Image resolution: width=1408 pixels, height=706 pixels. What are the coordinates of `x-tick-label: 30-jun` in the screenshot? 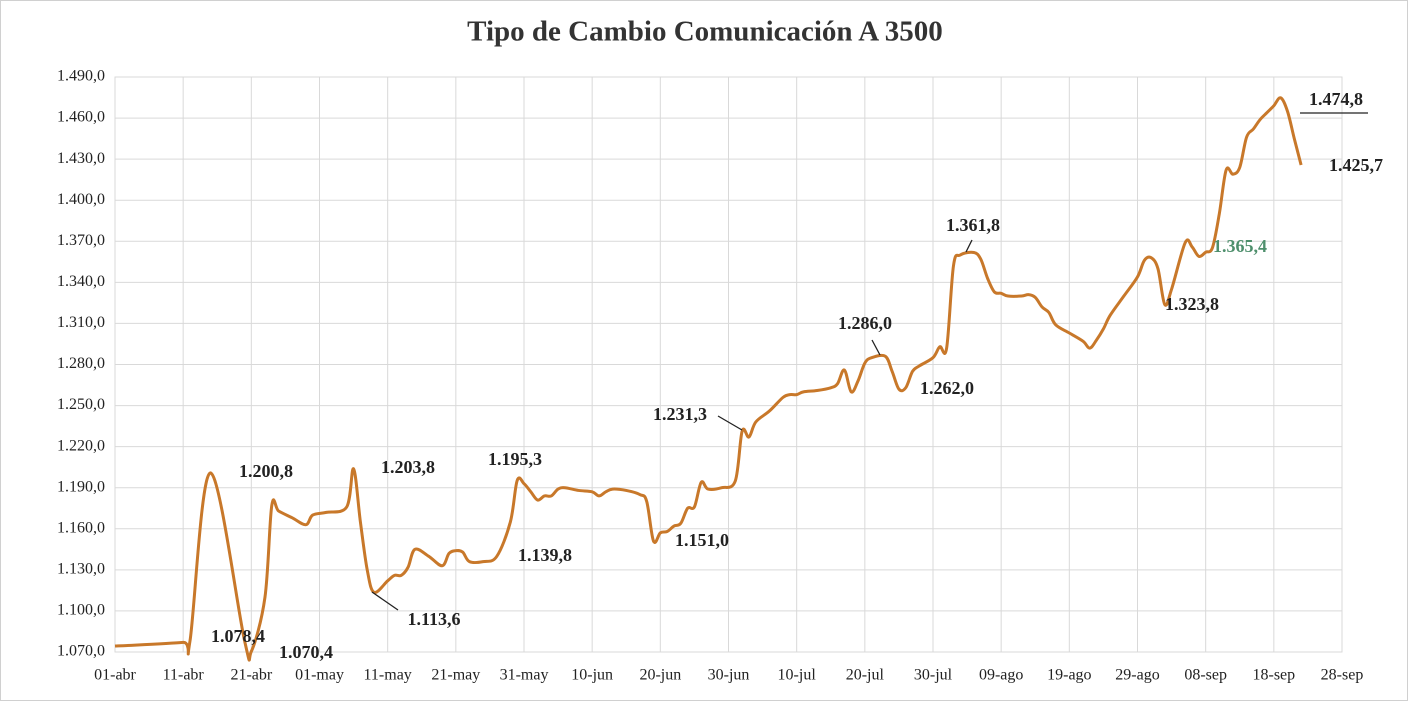 It's located at (729, 675).